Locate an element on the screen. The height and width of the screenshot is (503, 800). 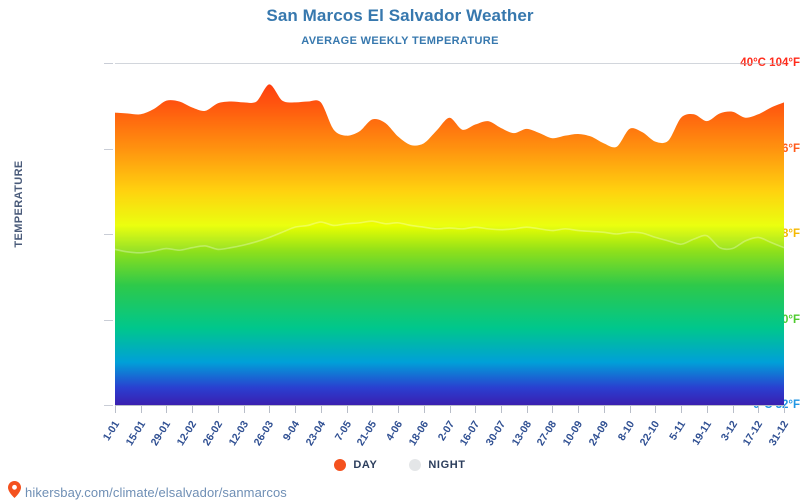
y-axis-title: TEMPERATURE is located at coordinates (19, 204).